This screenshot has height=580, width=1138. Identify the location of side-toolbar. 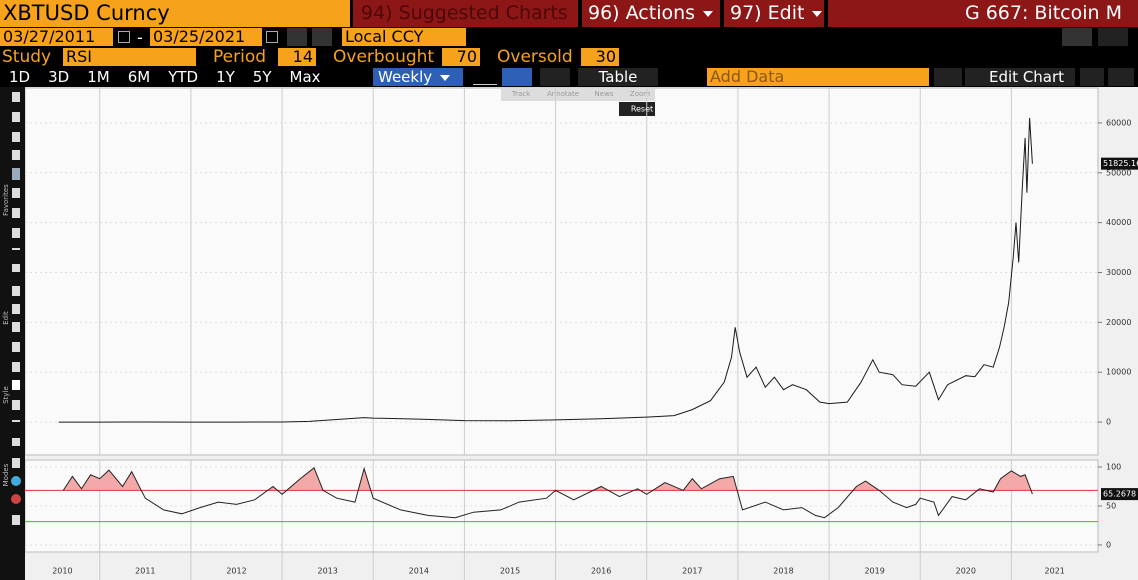
(12, 333).